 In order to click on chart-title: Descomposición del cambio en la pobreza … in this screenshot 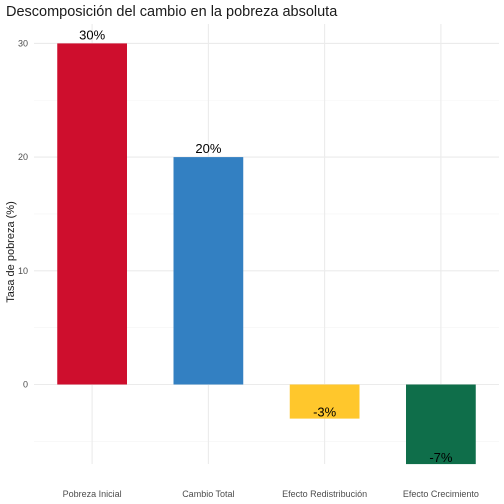, I will do `click(172, 12)`.